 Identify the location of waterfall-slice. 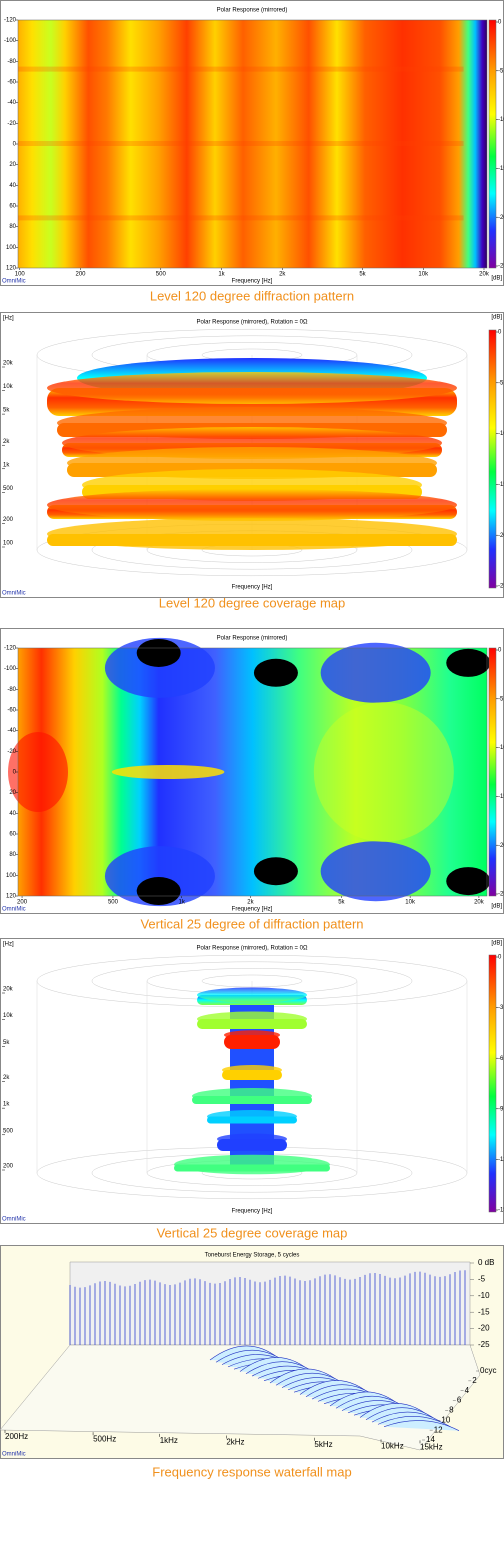
(421, 1425).